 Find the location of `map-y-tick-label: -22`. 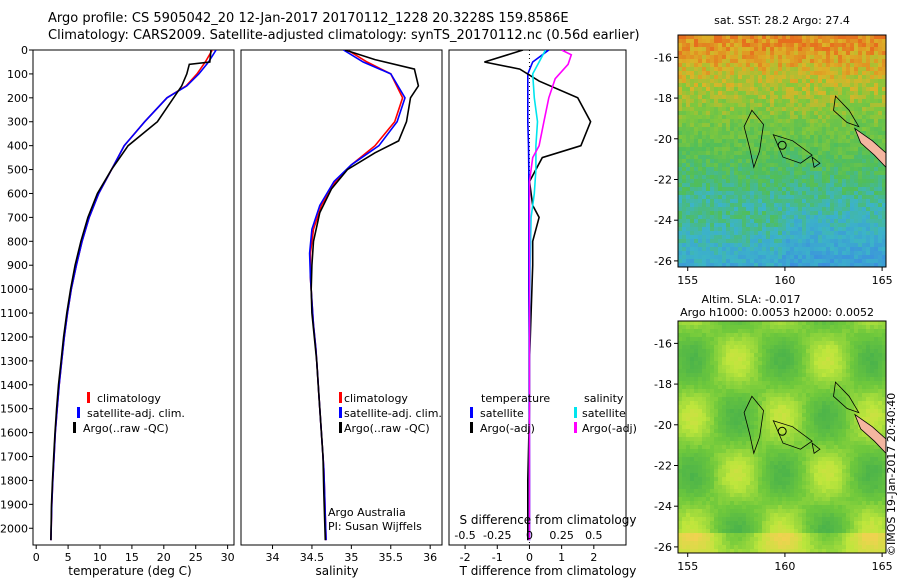

map-y-tick-label: -22 is located at coordinates (663, 179).